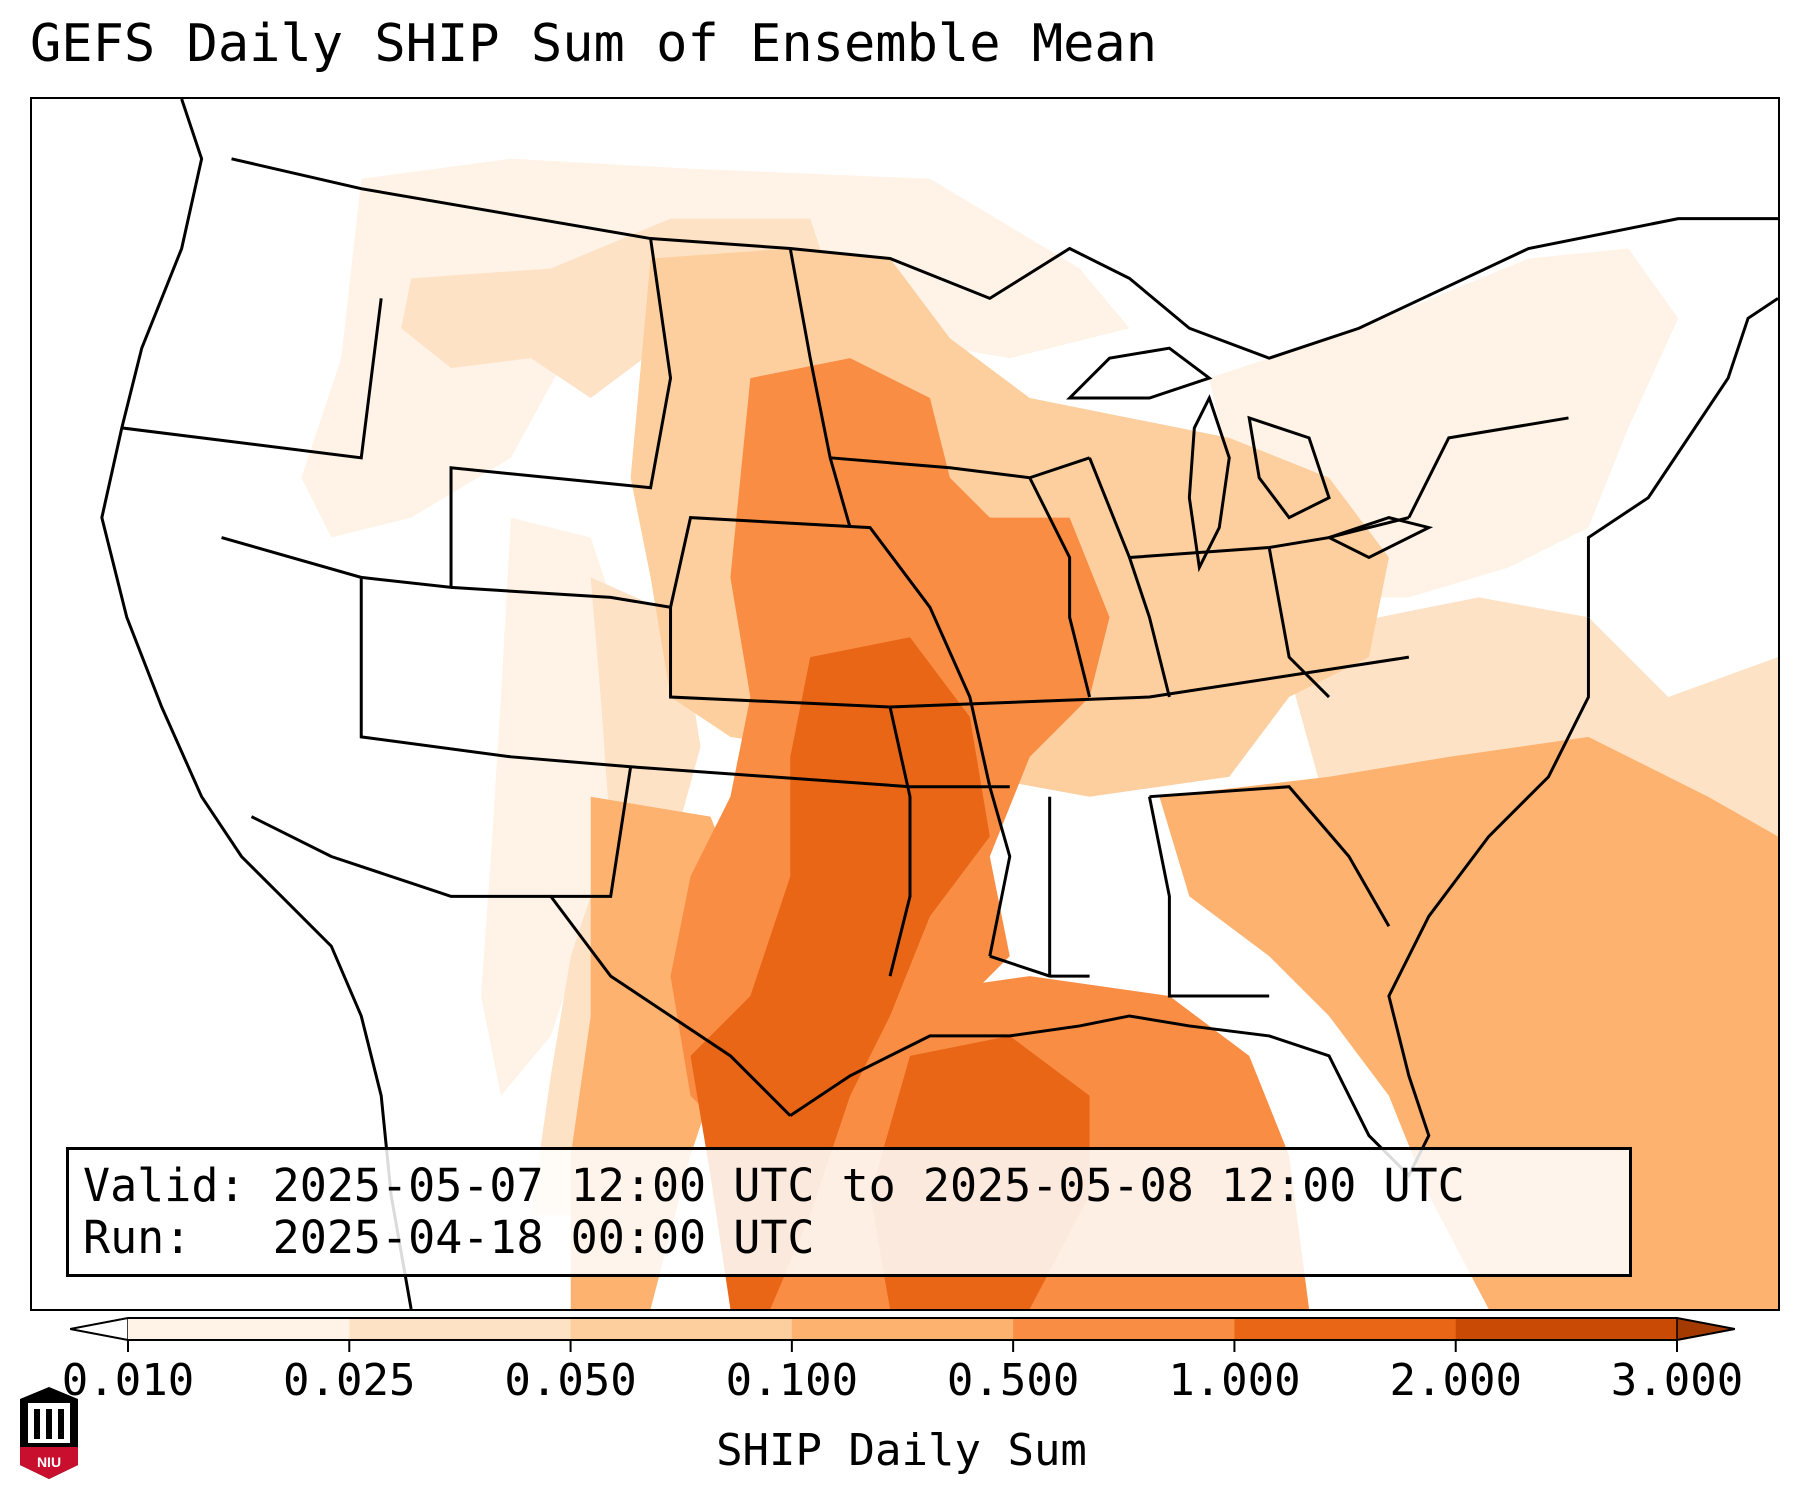  I want to click on colorbar-extend-min, so click(99, 1329).